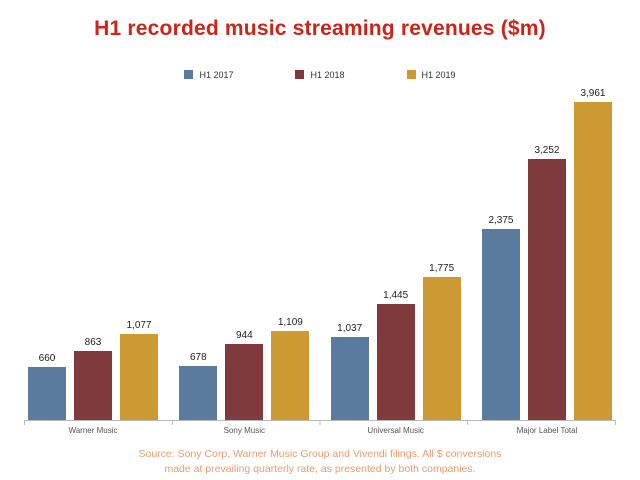 The height and width of the screenshot is (480, 640). What do you see at coordinates (244, 382) in the screenshot?
I see `bar-h1-2018-sony-music` at bounding box center [244, 382].